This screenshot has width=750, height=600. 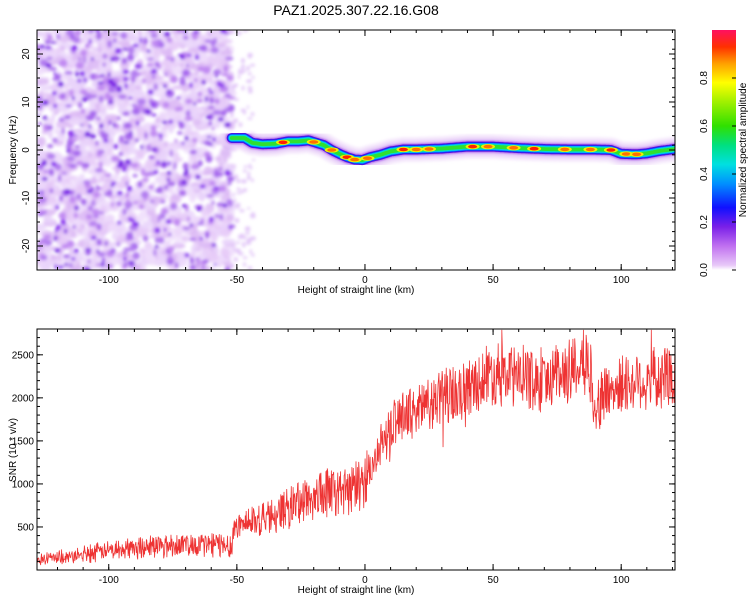 I want to click on colorbar-label: Normalized spectral amplitude, so click(x=743, y=149).